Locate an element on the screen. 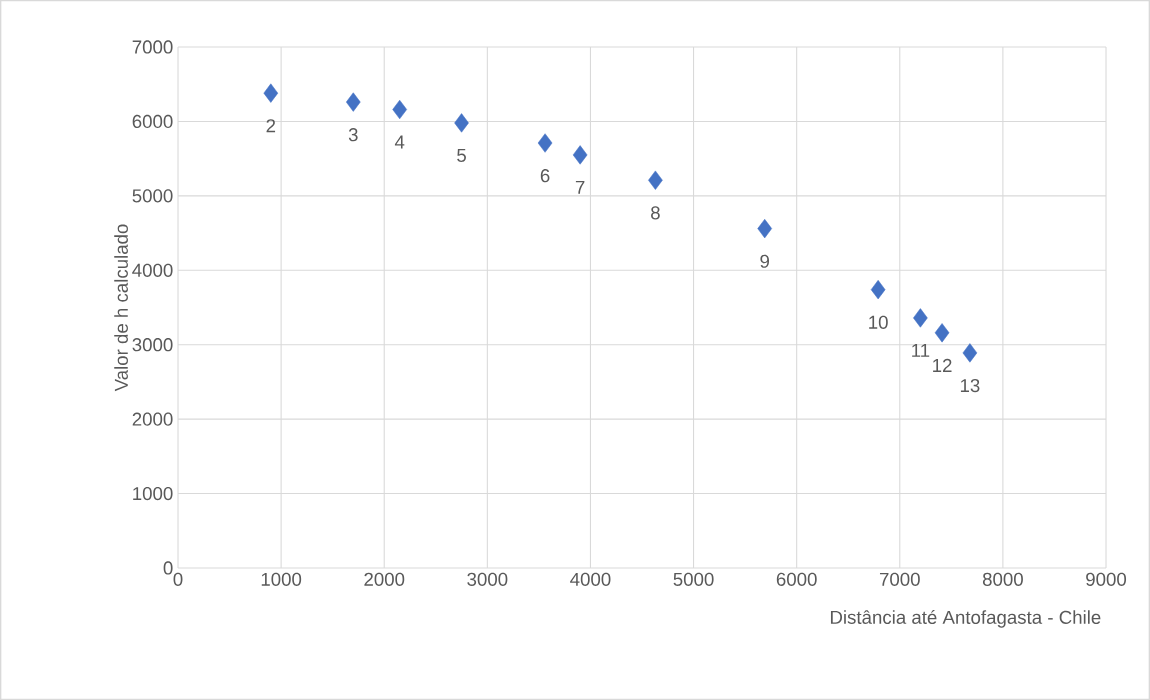  annotation: 10 is located at coordinates (878, 322).